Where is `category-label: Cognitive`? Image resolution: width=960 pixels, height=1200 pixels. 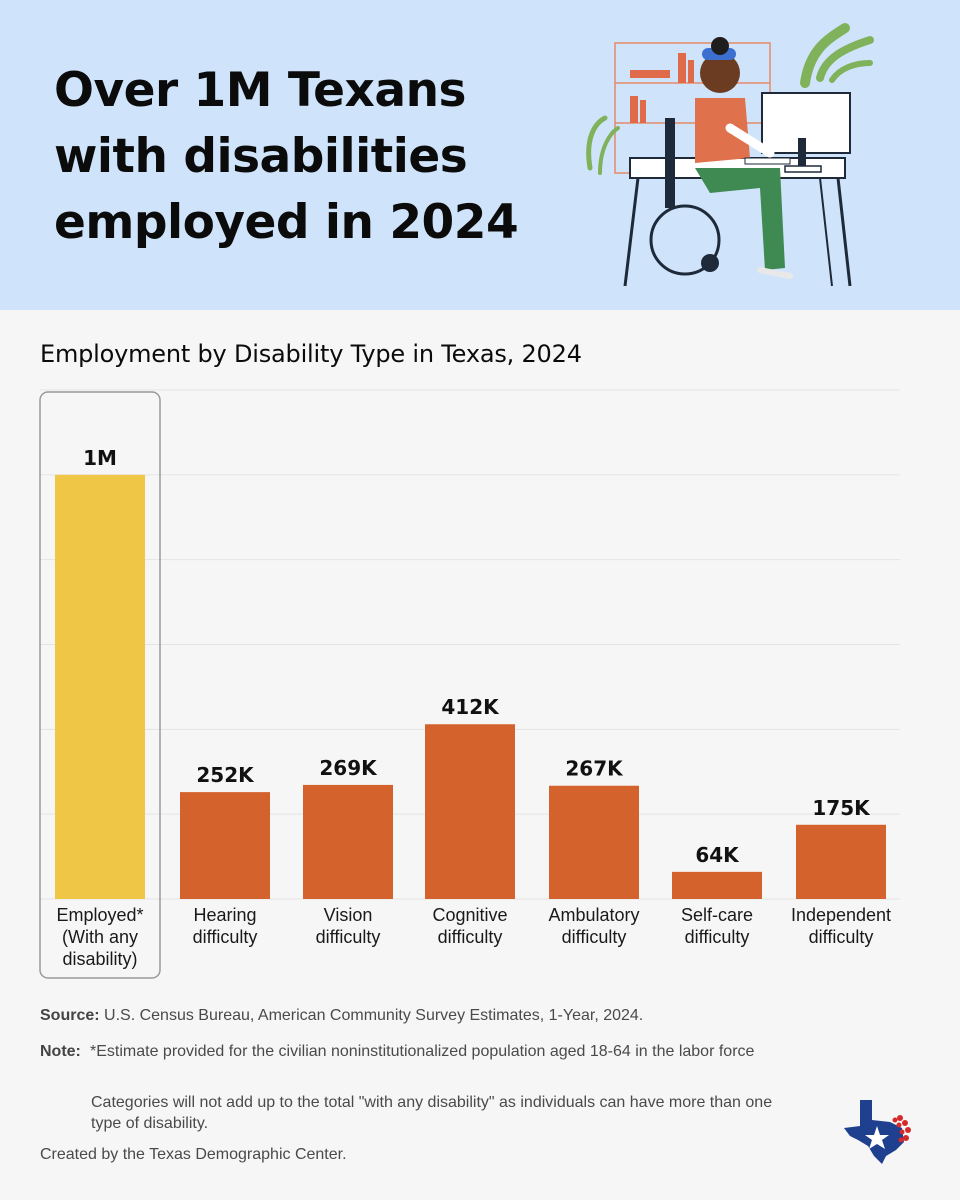
category-label: Cognitive is located at coordinates (469, 915).